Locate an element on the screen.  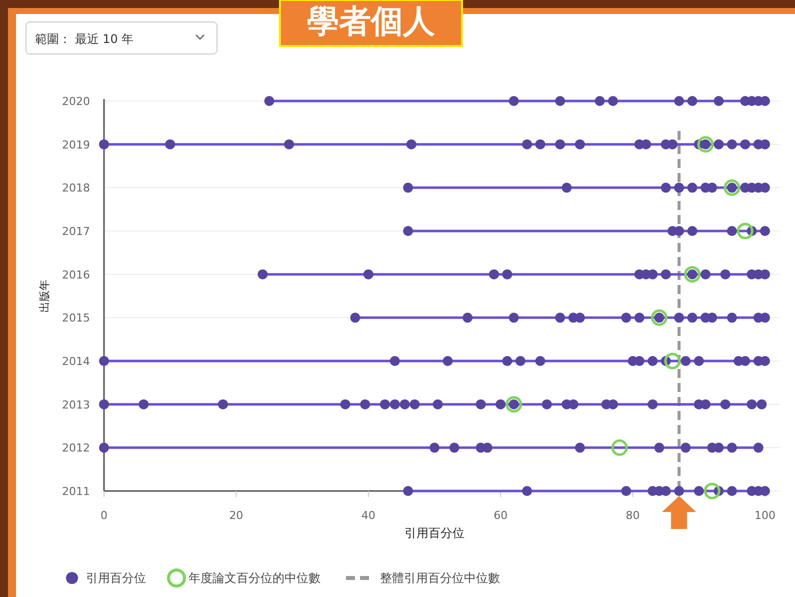
y-tick-label: 2016 is located at coordinates (76, 275).